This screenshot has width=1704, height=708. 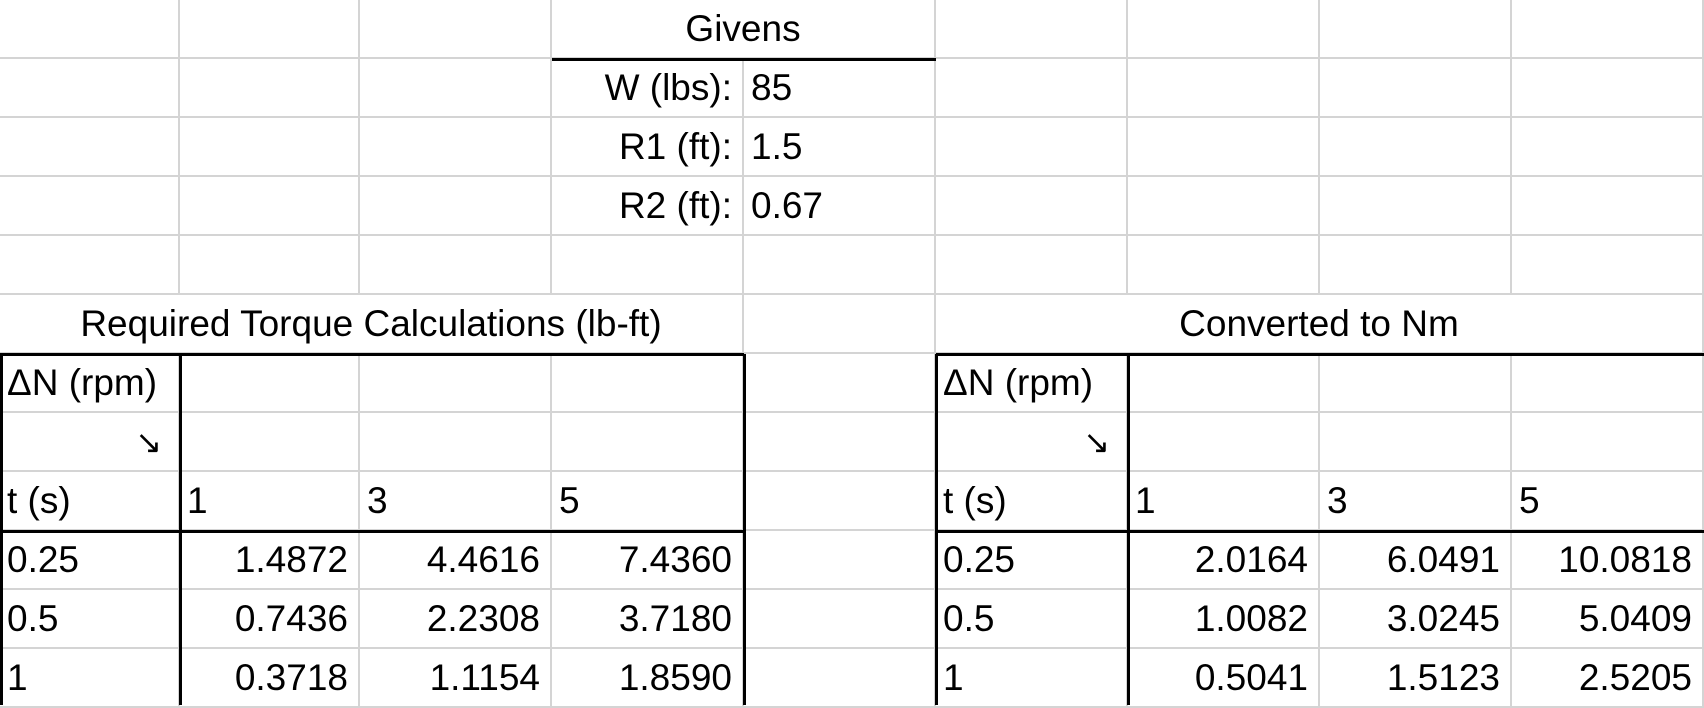 What do you see at coordinates (456, 678) in the screenshot?
I see `torque-value-cell: 1.1154` at bounding box center [456, 678].